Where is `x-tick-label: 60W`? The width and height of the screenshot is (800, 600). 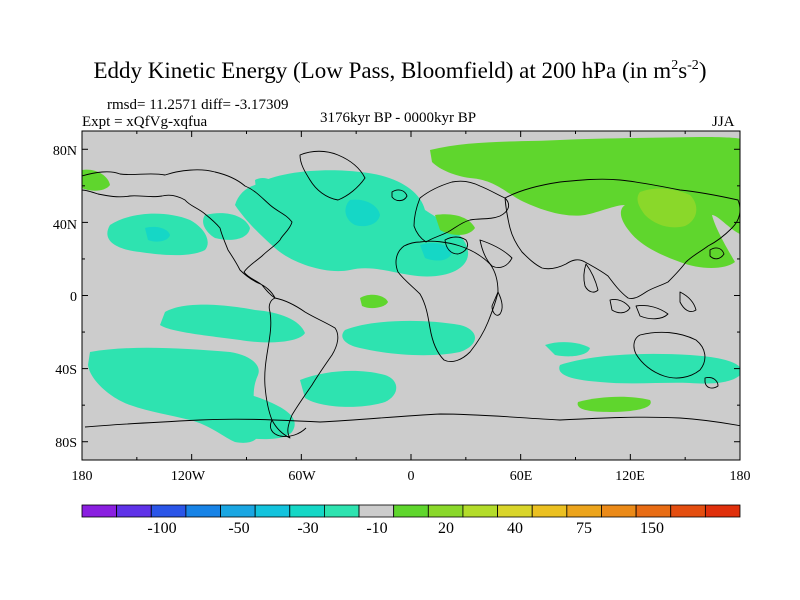
x-tick-label: 60W is located at coordinates (302, 476).